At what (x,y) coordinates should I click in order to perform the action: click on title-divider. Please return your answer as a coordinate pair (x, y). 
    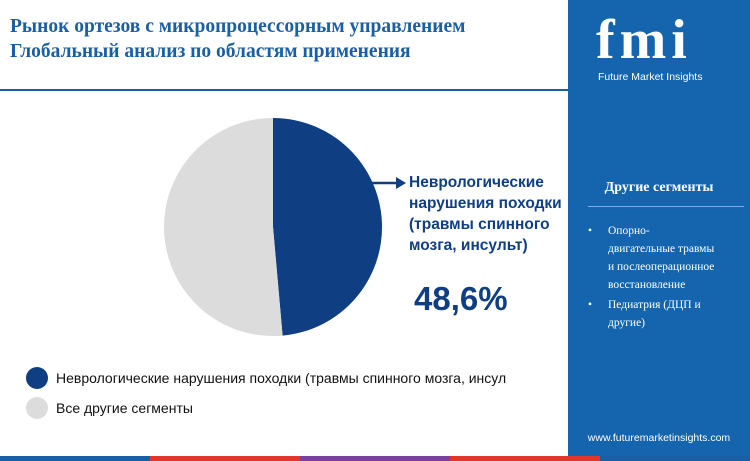
    Looking at the image, I should click on (284, 90).